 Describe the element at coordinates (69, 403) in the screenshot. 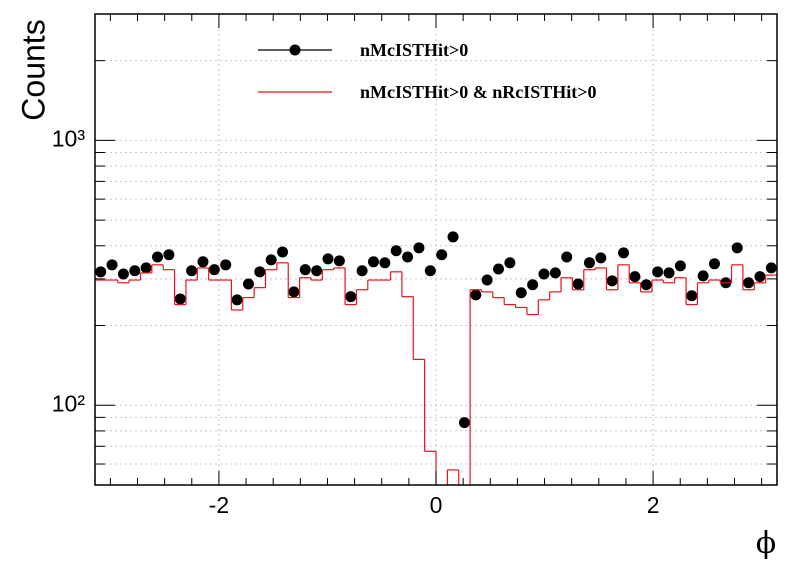

I see `y-tick-label: 10²` at that location.